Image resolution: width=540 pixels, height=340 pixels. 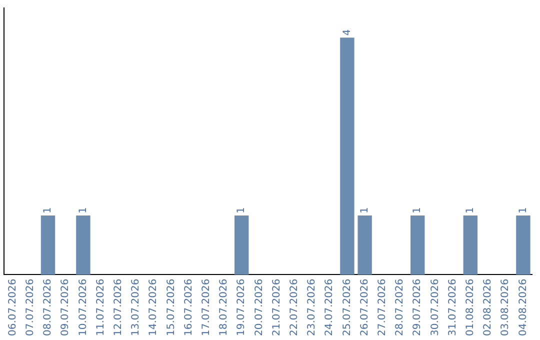 I want to click on x-tick-label: 02.08.2026, so click(x=488, y=307).